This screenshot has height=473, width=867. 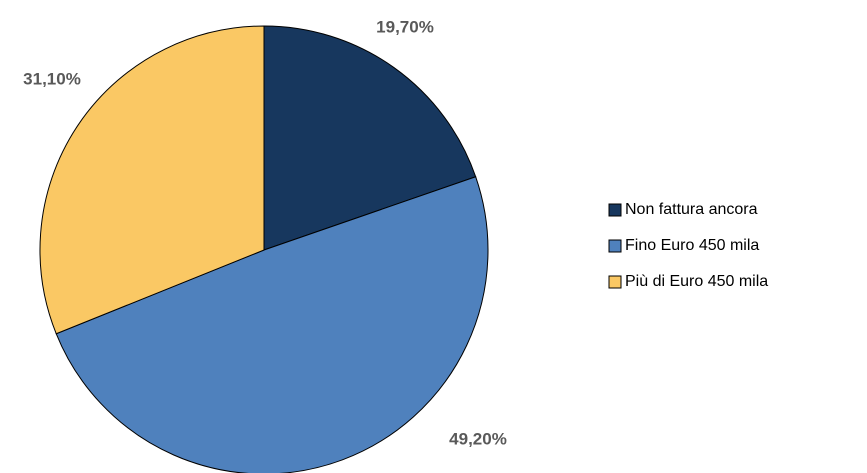 What do you see at coordinates (52, 78) in the screenshot?
I see `data-label: 31,10%` at bounding box center [52, 78].